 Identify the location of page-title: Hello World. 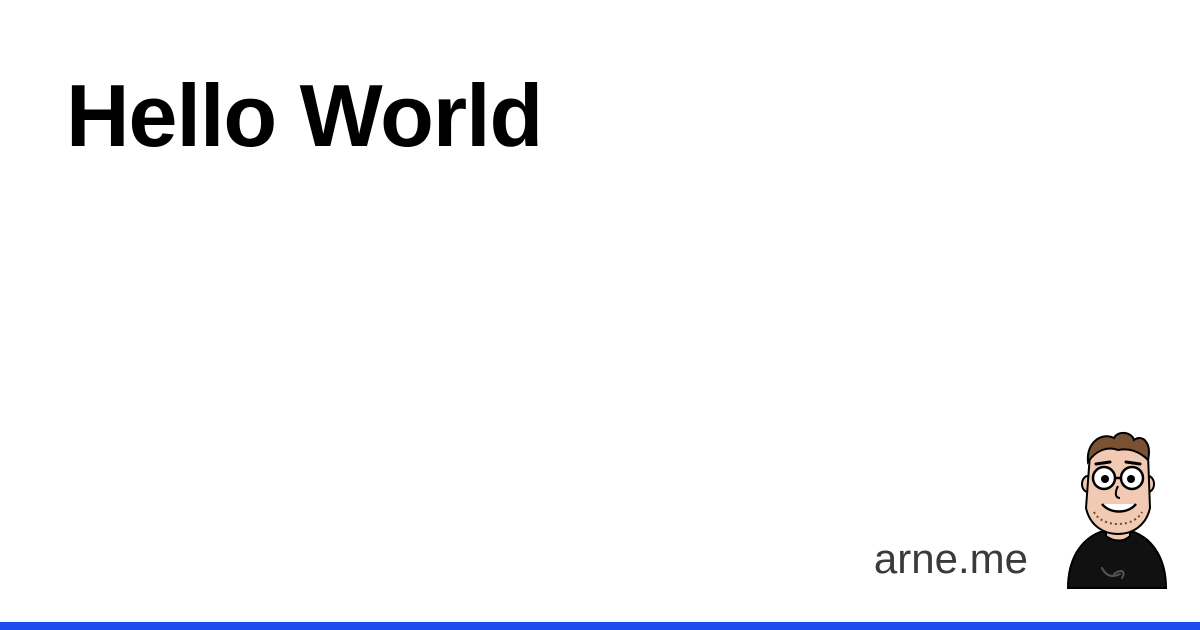
(304, 115).